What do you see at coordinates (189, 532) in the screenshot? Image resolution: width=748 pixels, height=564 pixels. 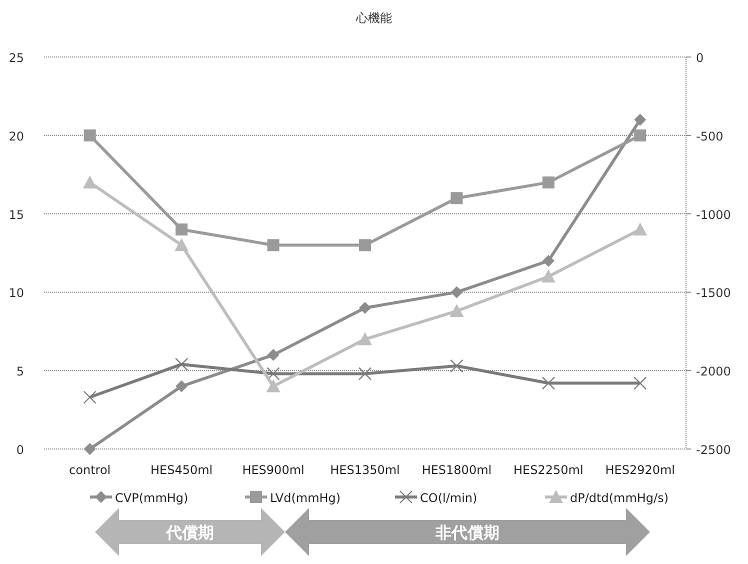 I see `text: 代償期` at bounding box center [189, 532].